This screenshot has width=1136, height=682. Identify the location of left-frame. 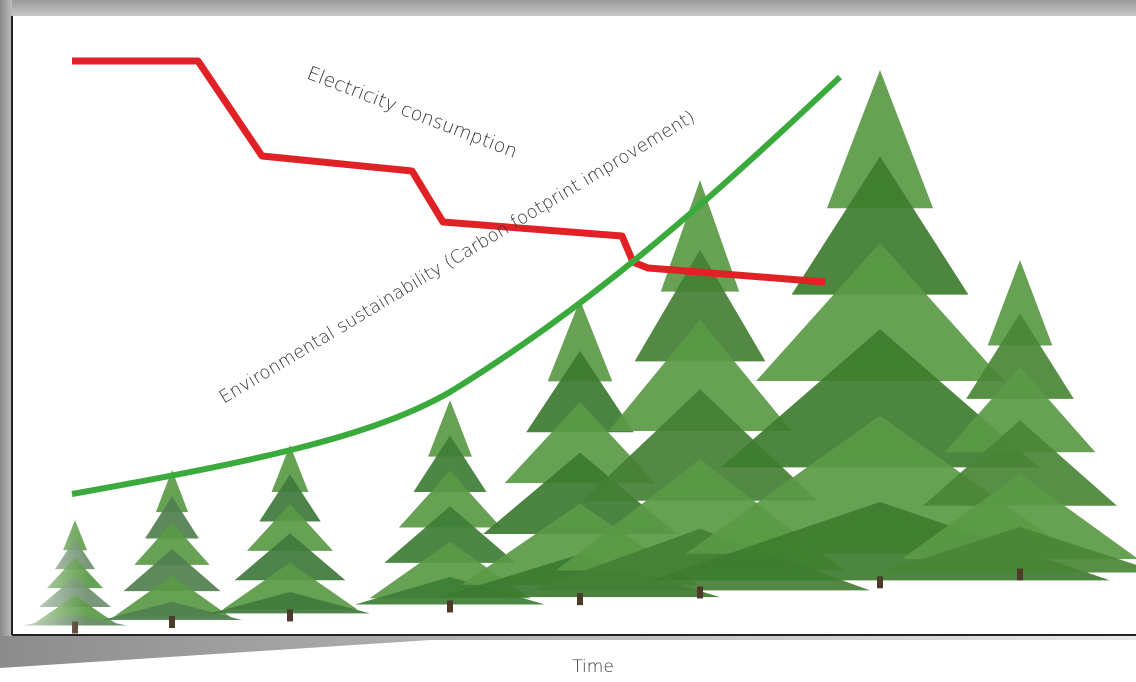
(6, 318).